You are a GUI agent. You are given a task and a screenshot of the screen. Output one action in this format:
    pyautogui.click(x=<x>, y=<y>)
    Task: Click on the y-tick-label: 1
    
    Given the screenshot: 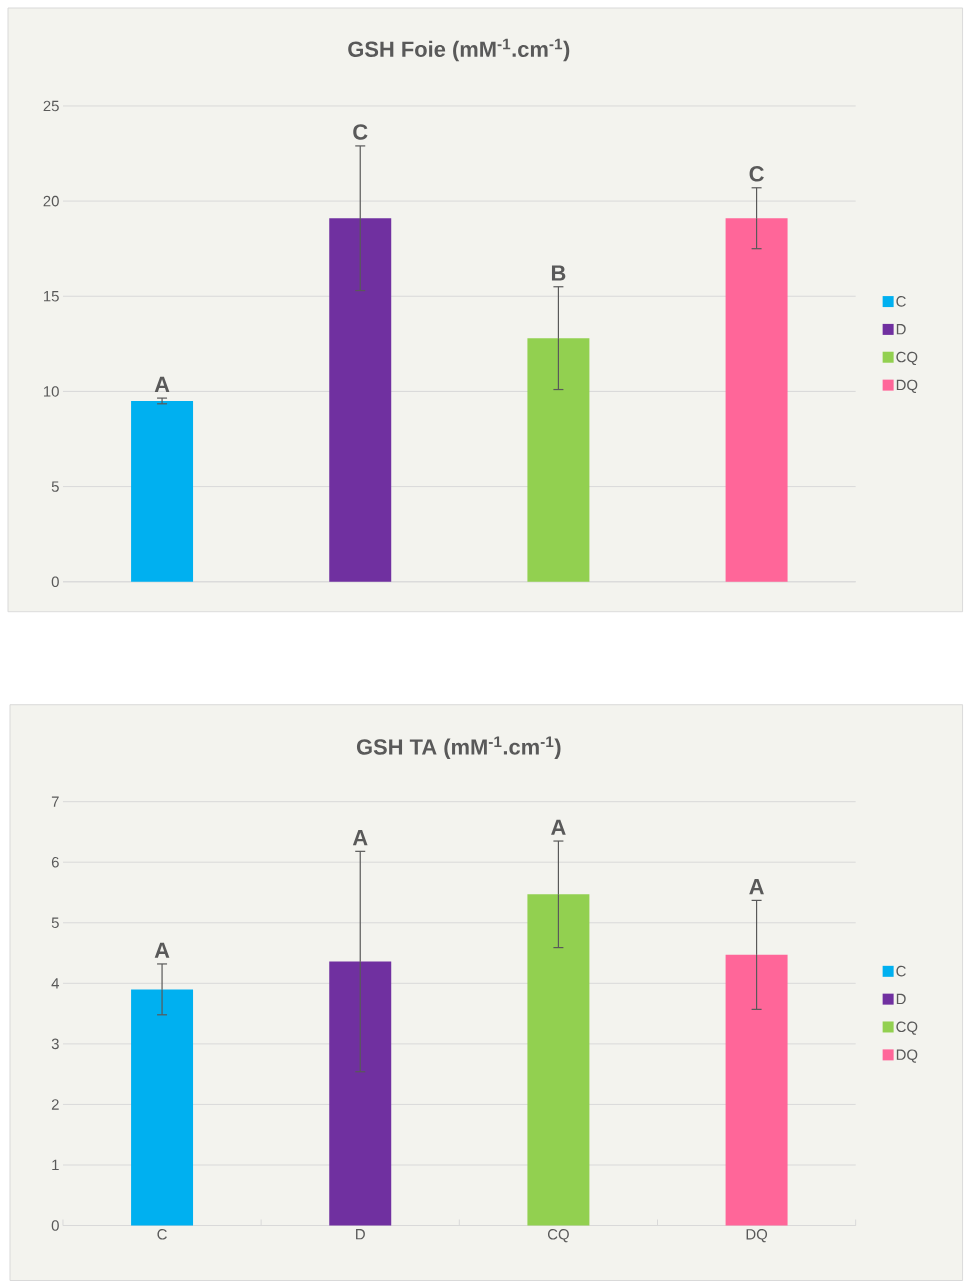 What is the action you would take?
    pyautogui.click(x=55, y=1165)
    